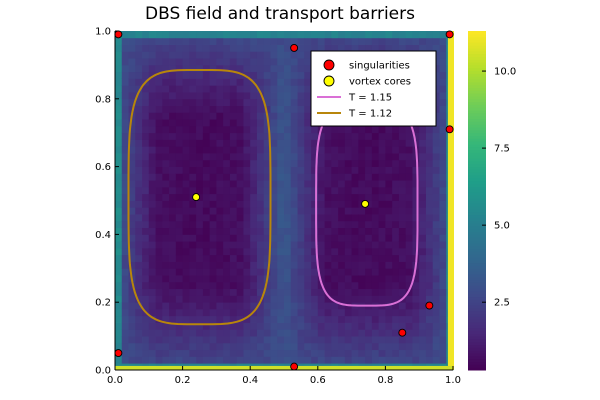 This screenshot has height=400, width=600. I want to click on chart-title: DBS field and transport barriers, so click(280, 14).